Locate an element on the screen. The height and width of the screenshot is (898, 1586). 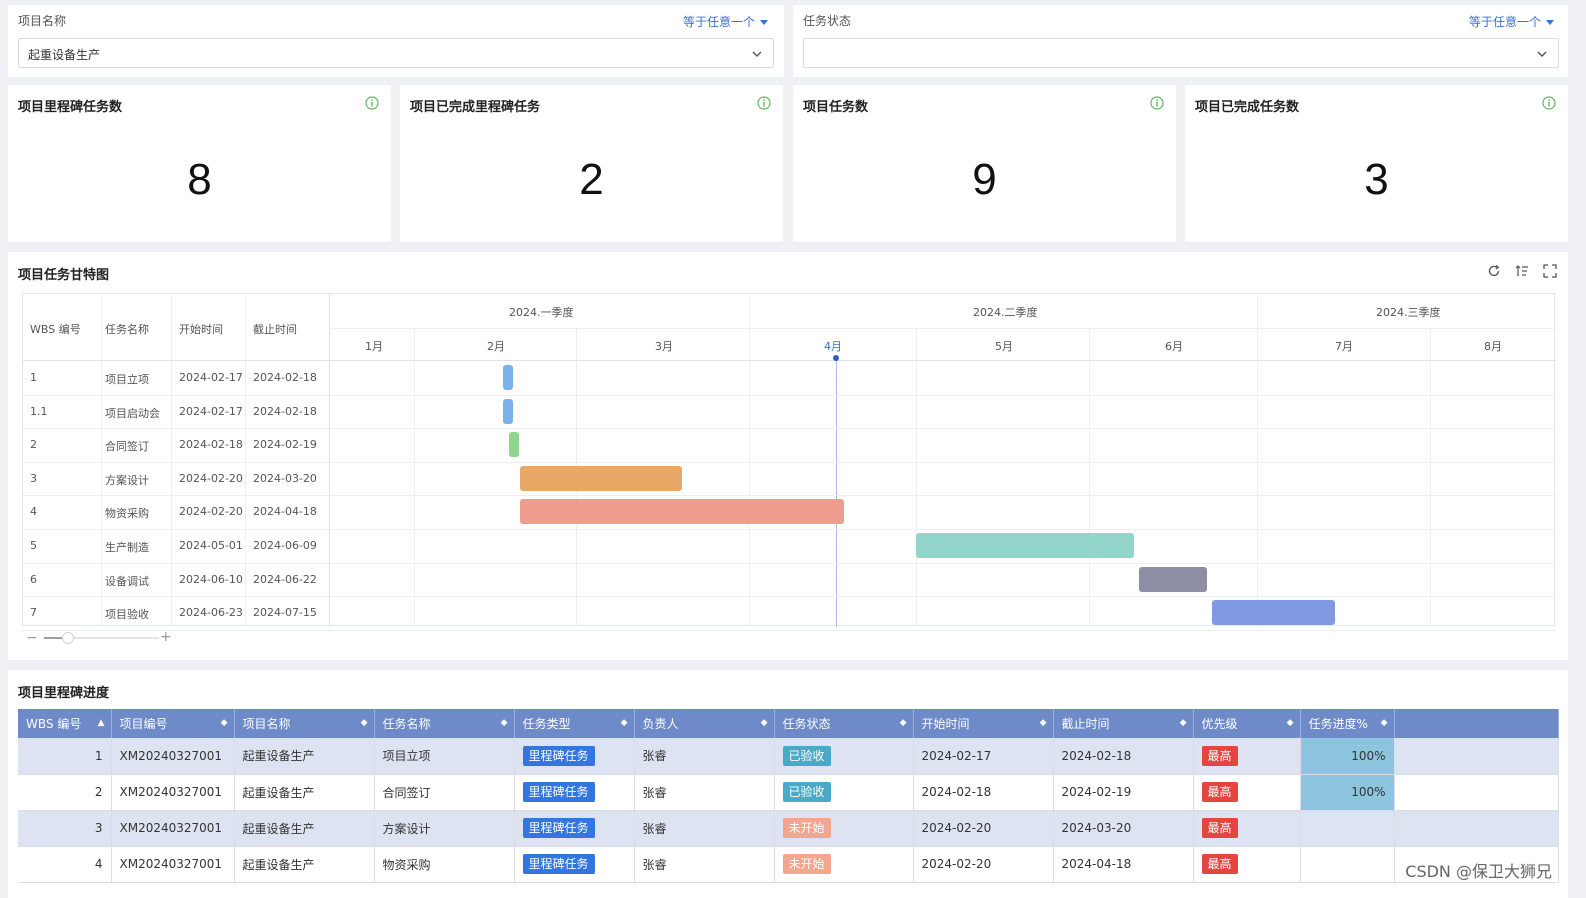
cell-start: 2024-02-20 is located at coordinates (983, 828).